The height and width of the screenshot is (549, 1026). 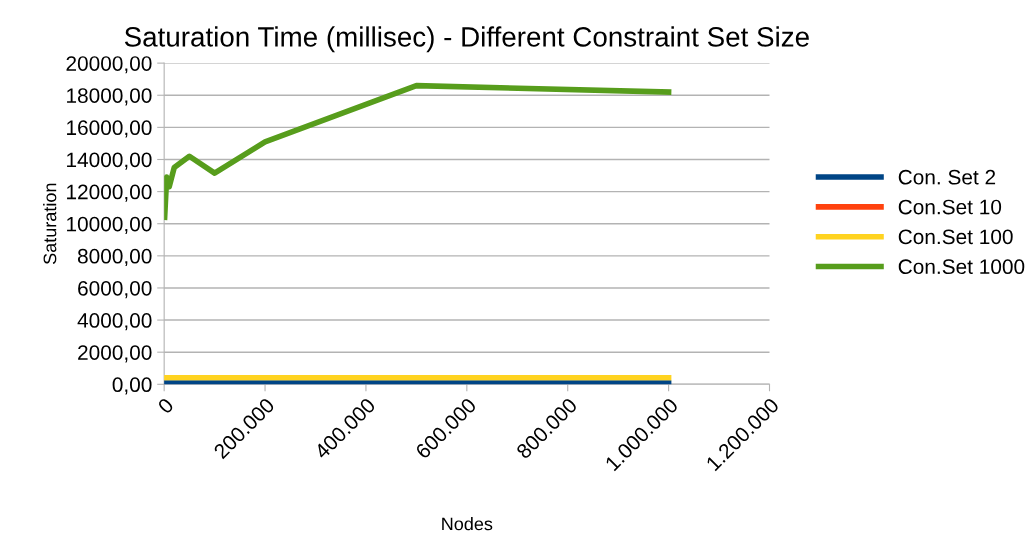 What do you see at coordinates (109, 225) in the screenshot?
I see `y-tick-label: 10000,00` at bounding box center [109, 225].